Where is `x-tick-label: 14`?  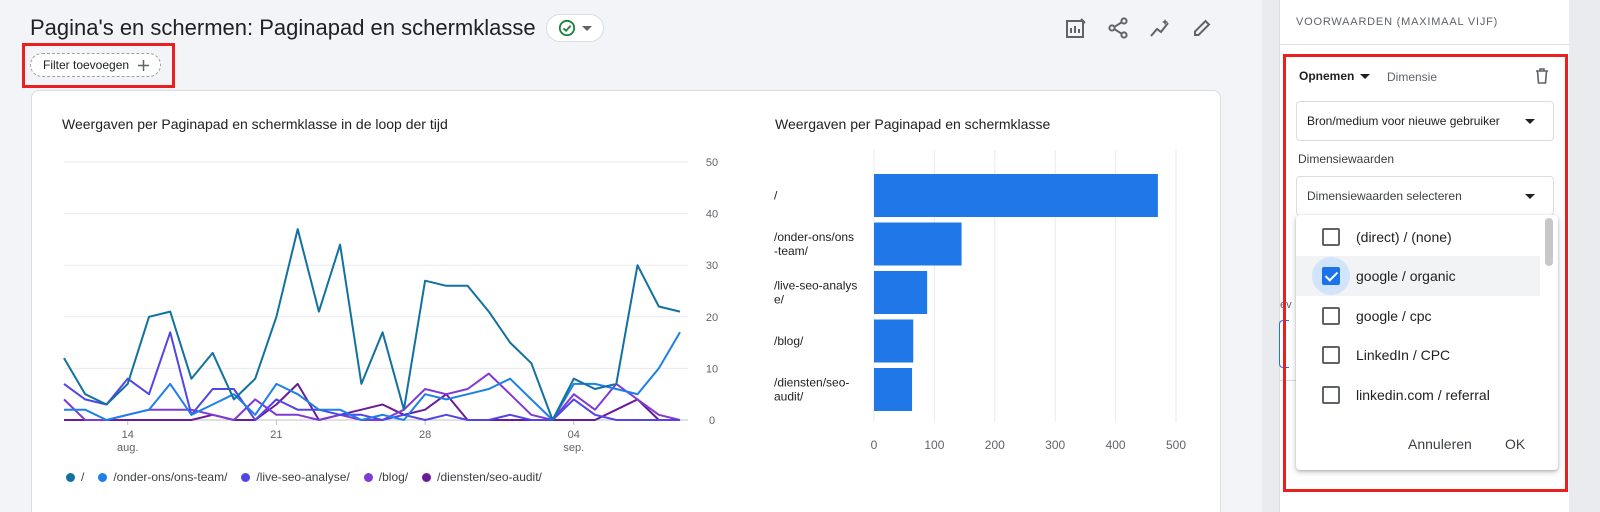 x-tick-label: 14 is located at coordinates (128, 435).